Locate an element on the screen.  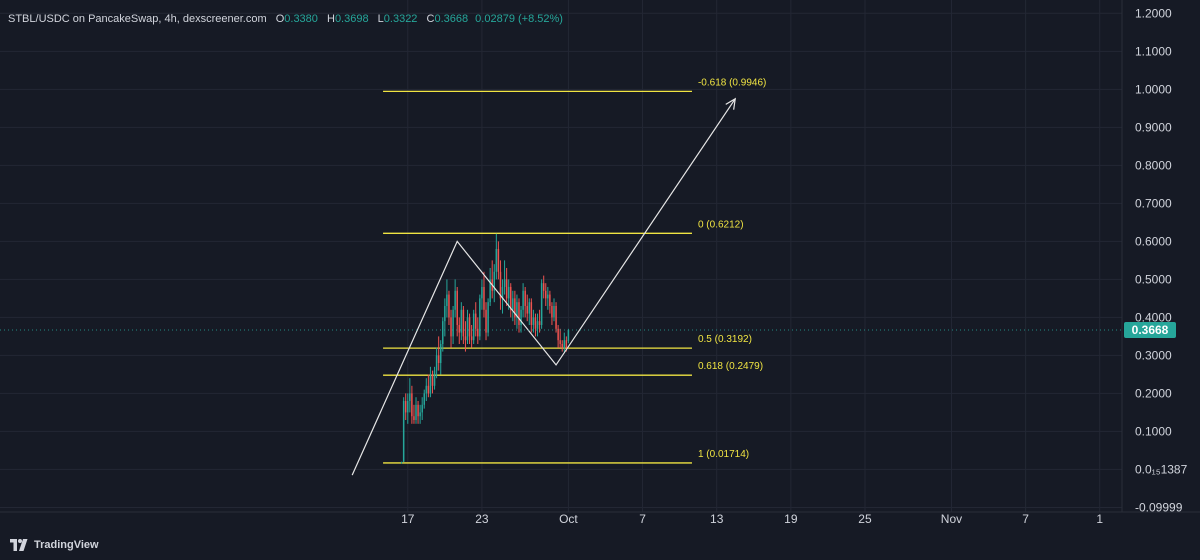
arrow-head-icon is located at coordinates (731, 103).